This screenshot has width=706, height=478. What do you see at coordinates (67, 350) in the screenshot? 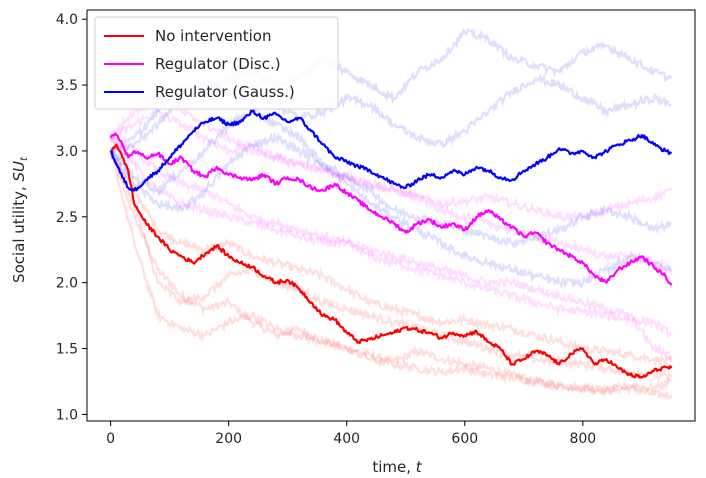
I see `y-tick-label: 1.5` at bounding box center [67, 350].